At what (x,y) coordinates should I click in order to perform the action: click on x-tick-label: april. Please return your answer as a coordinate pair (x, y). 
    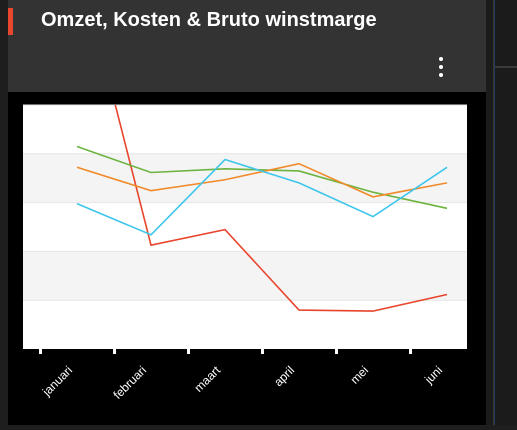
    Looking at the image, I should click on (284, 376).